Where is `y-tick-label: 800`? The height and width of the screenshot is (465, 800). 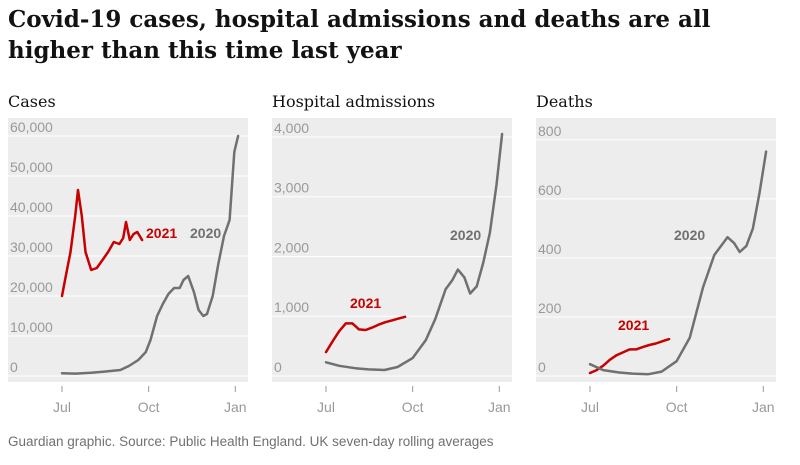
y-tick-label: 800 is located at coordinates (550, 131).